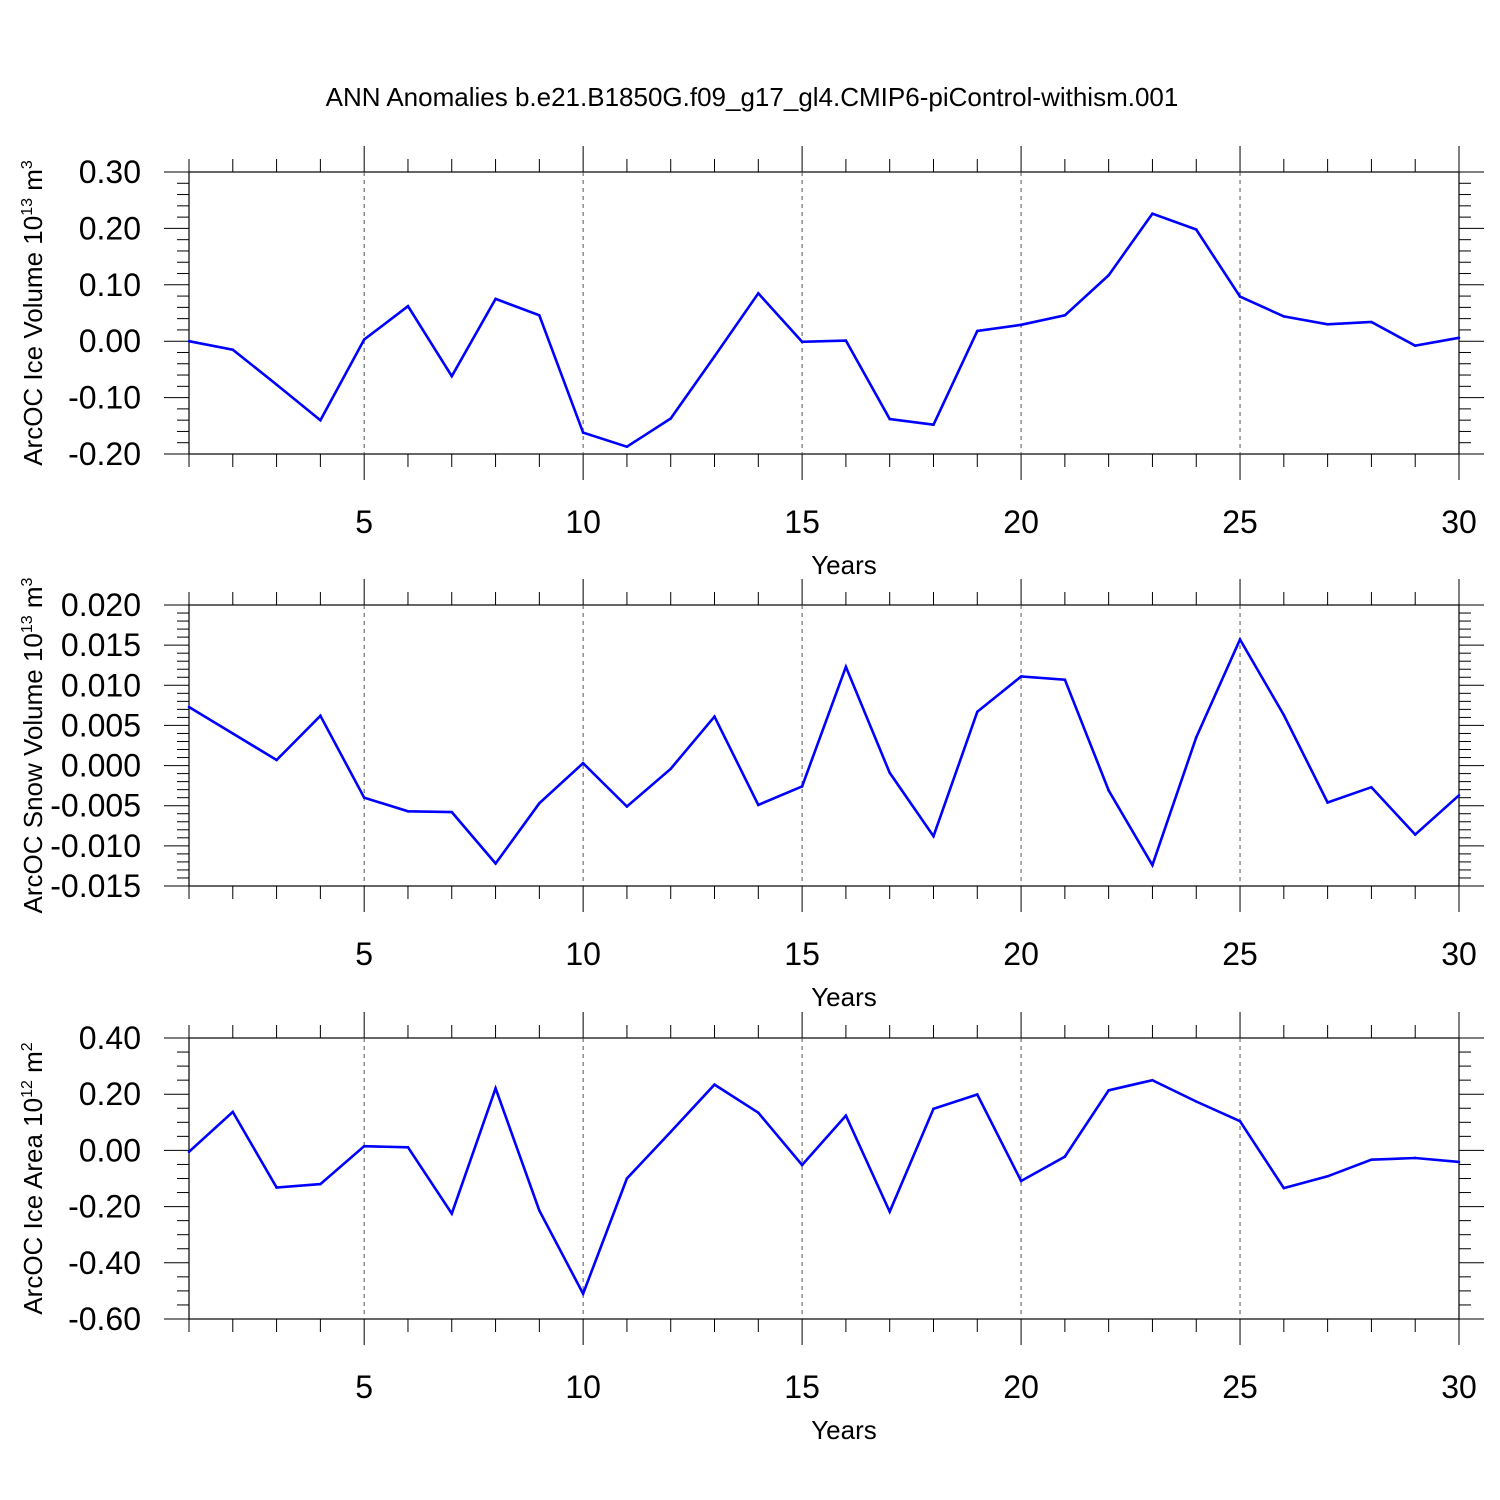 The width and height of the screenshot is (1500, 1500). Describe the element at coordinates (95, 846) in the screenshot. I see `y-tick-label: -0.010` at that location.